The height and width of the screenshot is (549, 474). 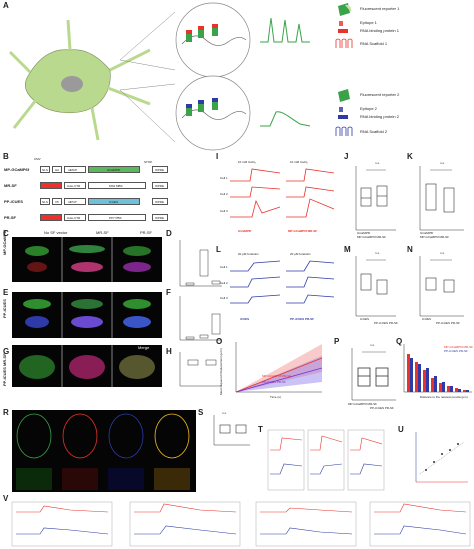 I want to click on n-x1: iCUES, so click(x=427, y=319).